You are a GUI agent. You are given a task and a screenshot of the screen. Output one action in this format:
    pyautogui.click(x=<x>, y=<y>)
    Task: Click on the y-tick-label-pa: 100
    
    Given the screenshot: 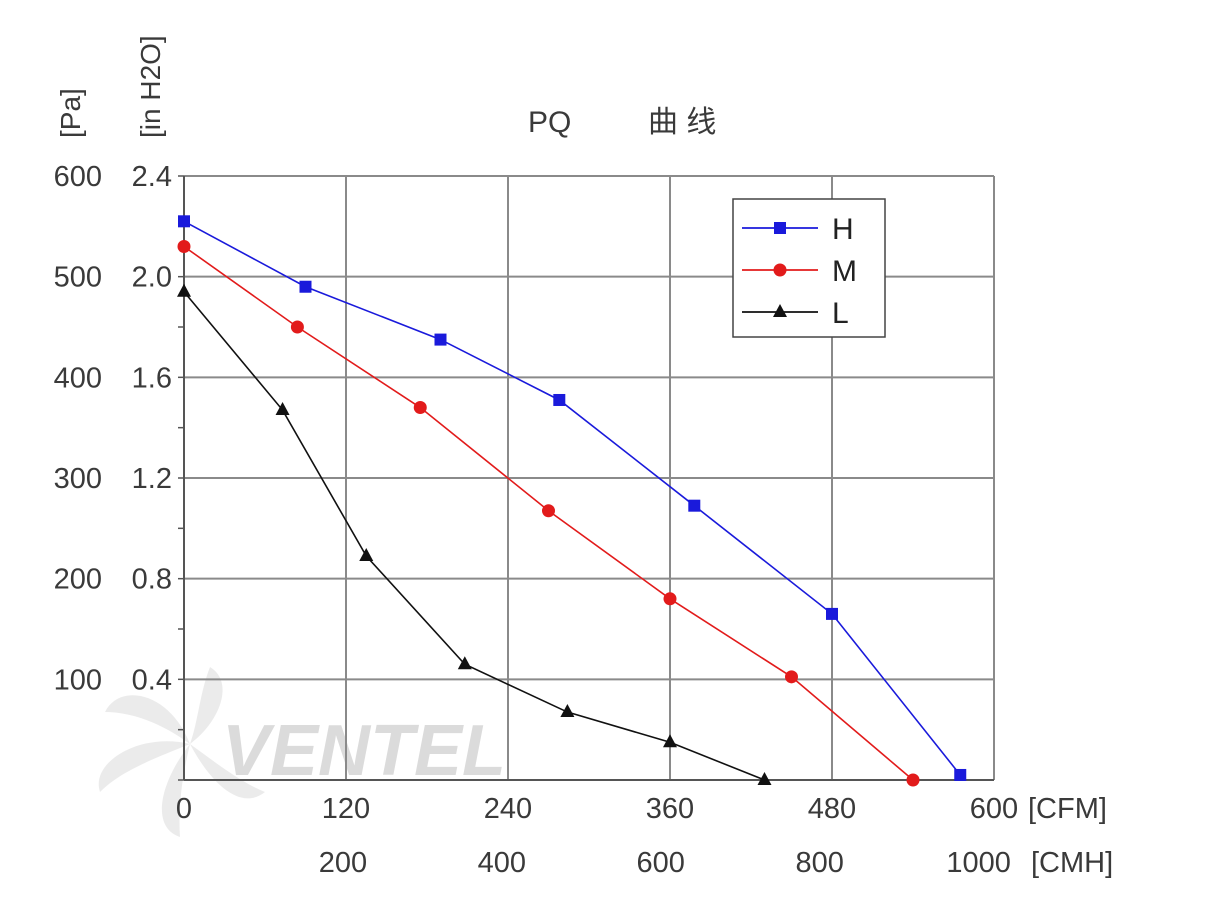 What is the action you would take?
    pyautogui.click(x=78, y=680)
    